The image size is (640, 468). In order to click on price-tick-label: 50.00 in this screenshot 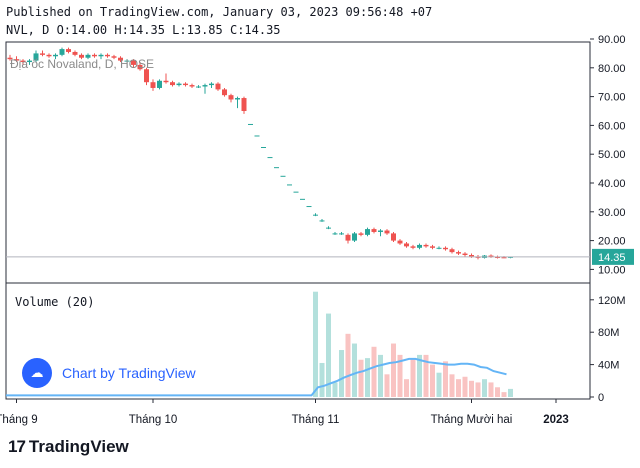, I will do `click(612, 155)`.